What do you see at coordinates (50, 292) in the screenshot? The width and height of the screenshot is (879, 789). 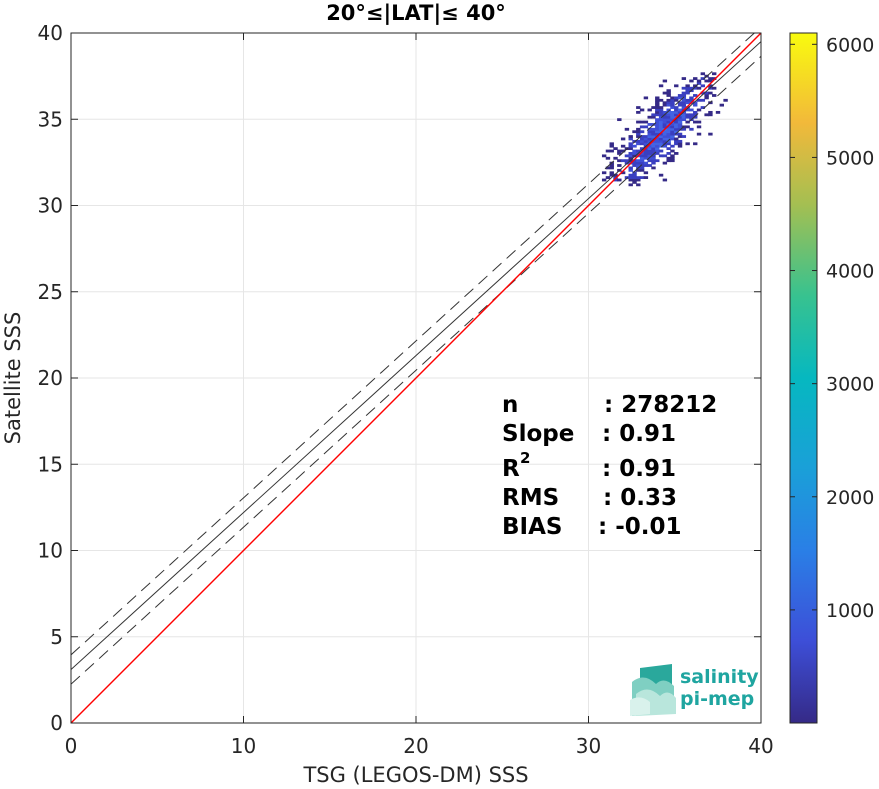 I see `y-tick-label: 25` at bounding box center [50, 292].